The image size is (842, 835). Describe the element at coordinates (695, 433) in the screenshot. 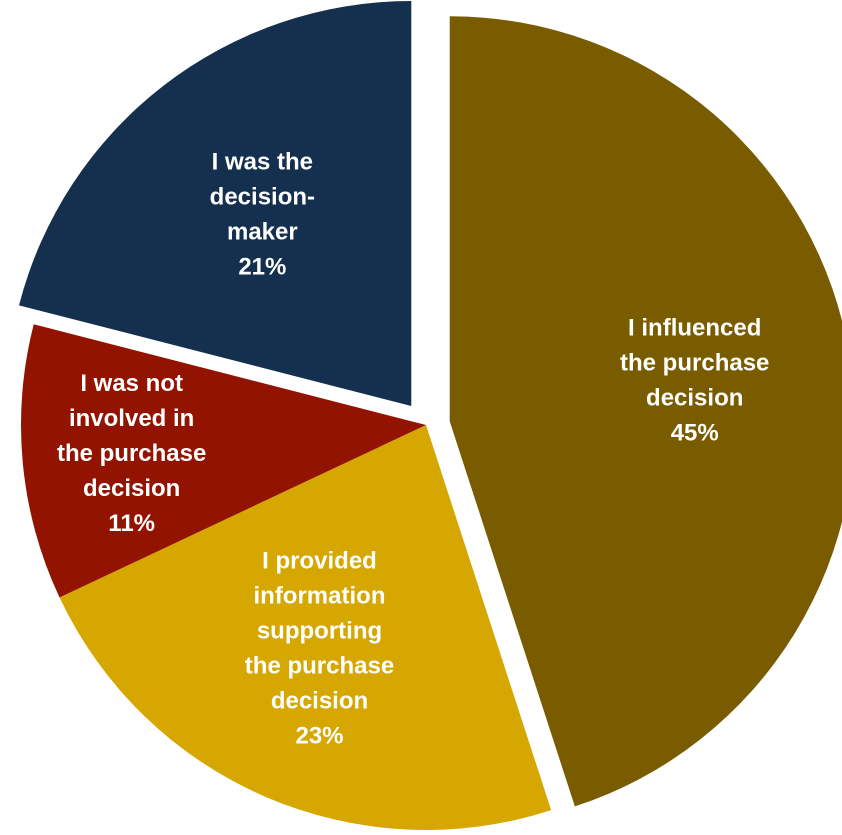

I see `slice-percent-influenced: 45%` at that location.